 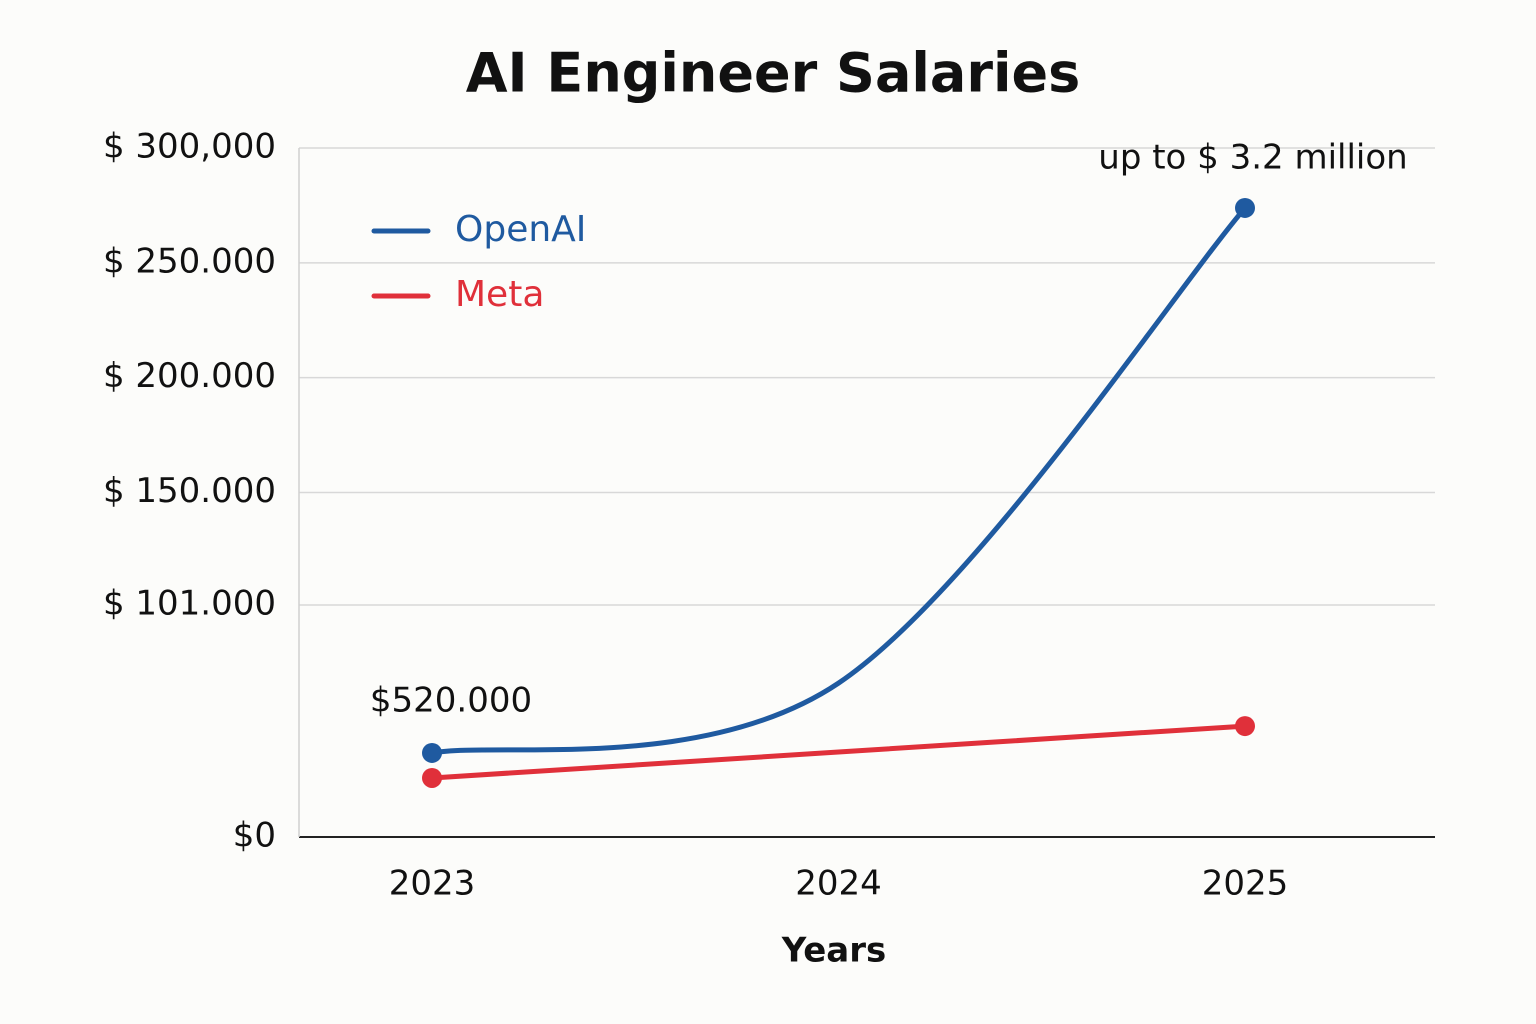 I want to click on x-axis-label: Years, so click(x=834, y=951).